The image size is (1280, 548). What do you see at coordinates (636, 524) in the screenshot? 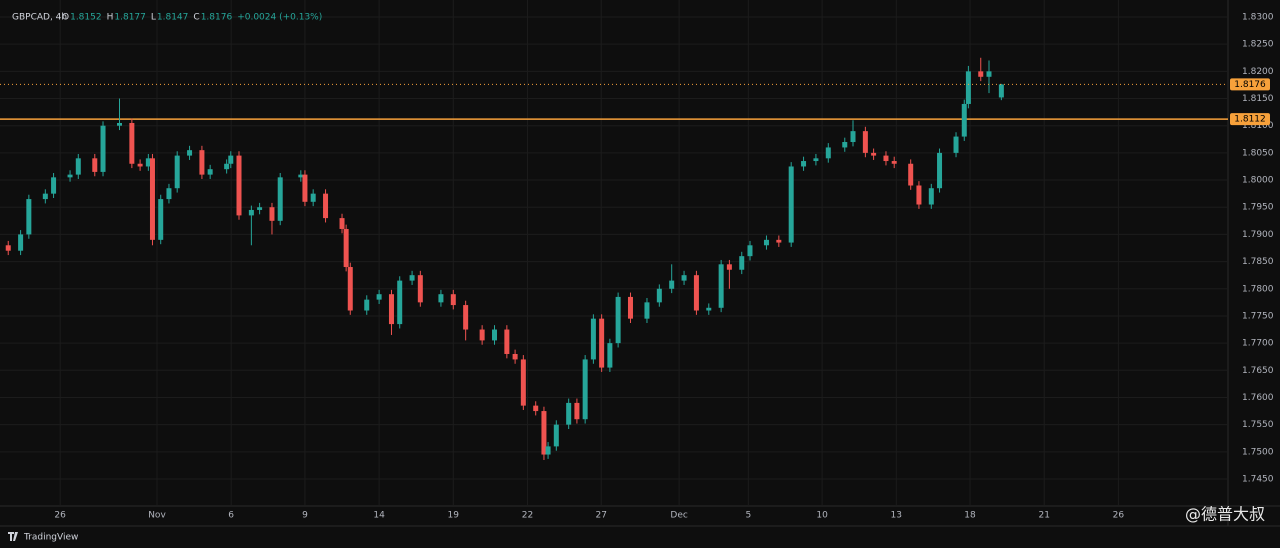
I see `footer: TradingView @德普大叔` at bounding box center [636, 524].